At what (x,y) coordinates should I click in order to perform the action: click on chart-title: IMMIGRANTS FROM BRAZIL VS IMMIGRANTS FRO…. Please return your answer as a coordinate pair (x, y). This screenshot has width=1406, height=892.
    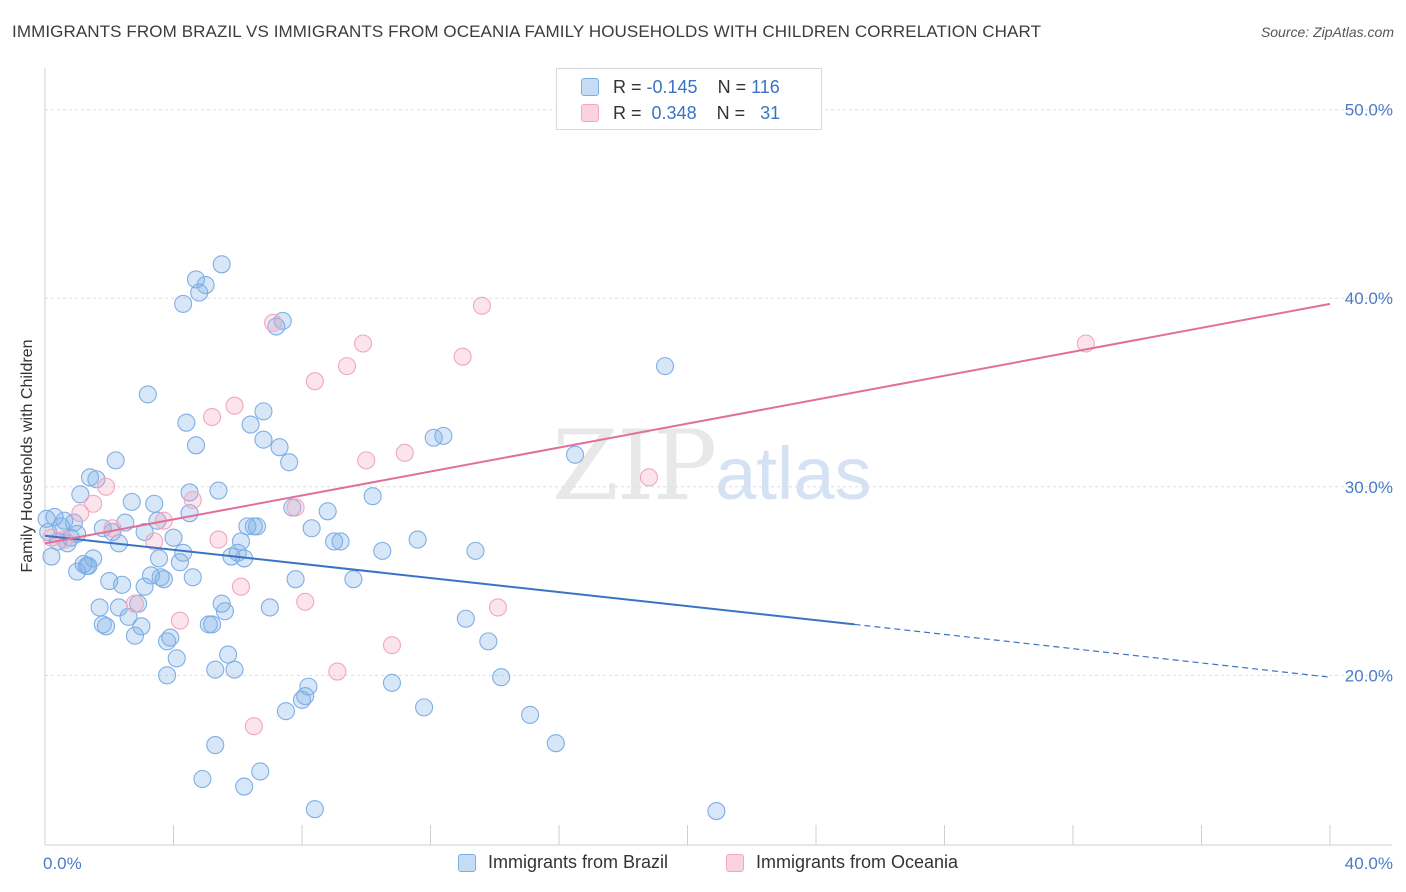
    Looking at the image, I should click on (527, 31).